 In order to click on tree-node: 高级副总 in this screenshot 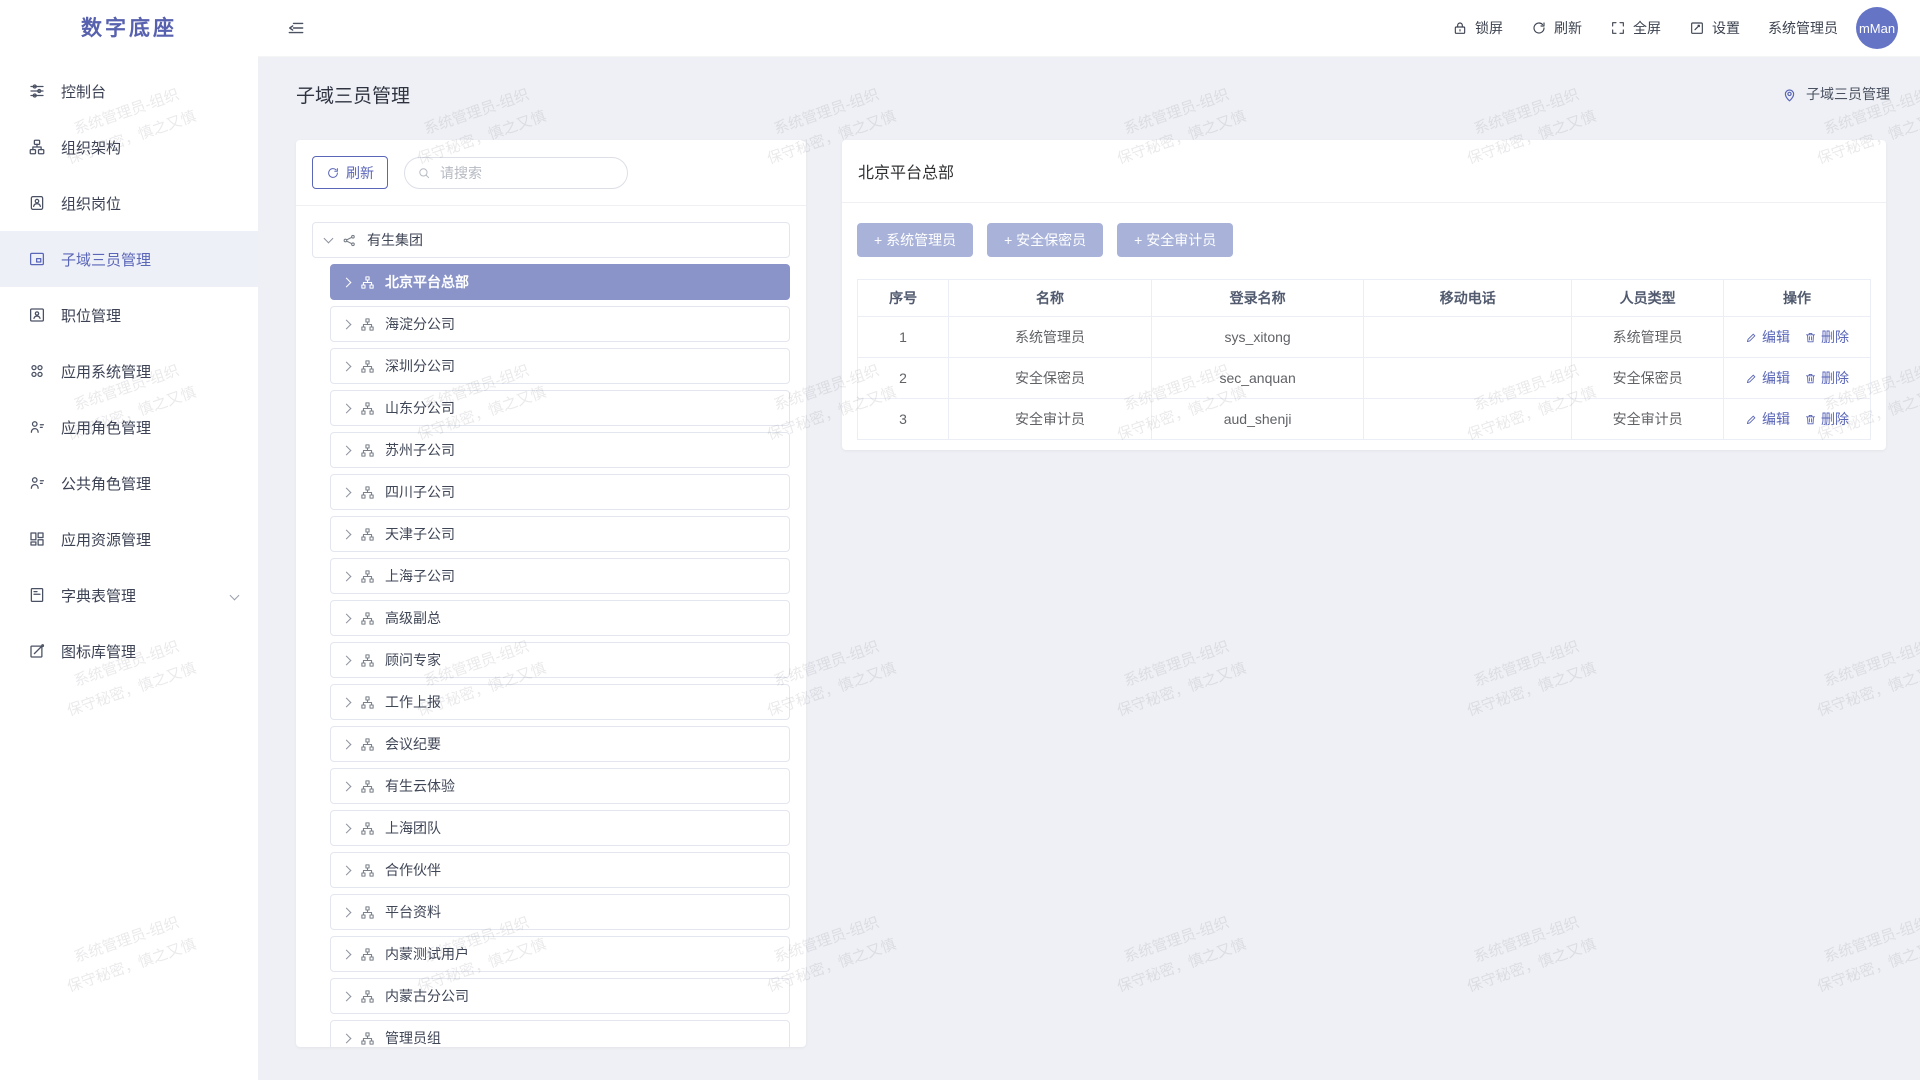, I will do `click(560, 618)`.